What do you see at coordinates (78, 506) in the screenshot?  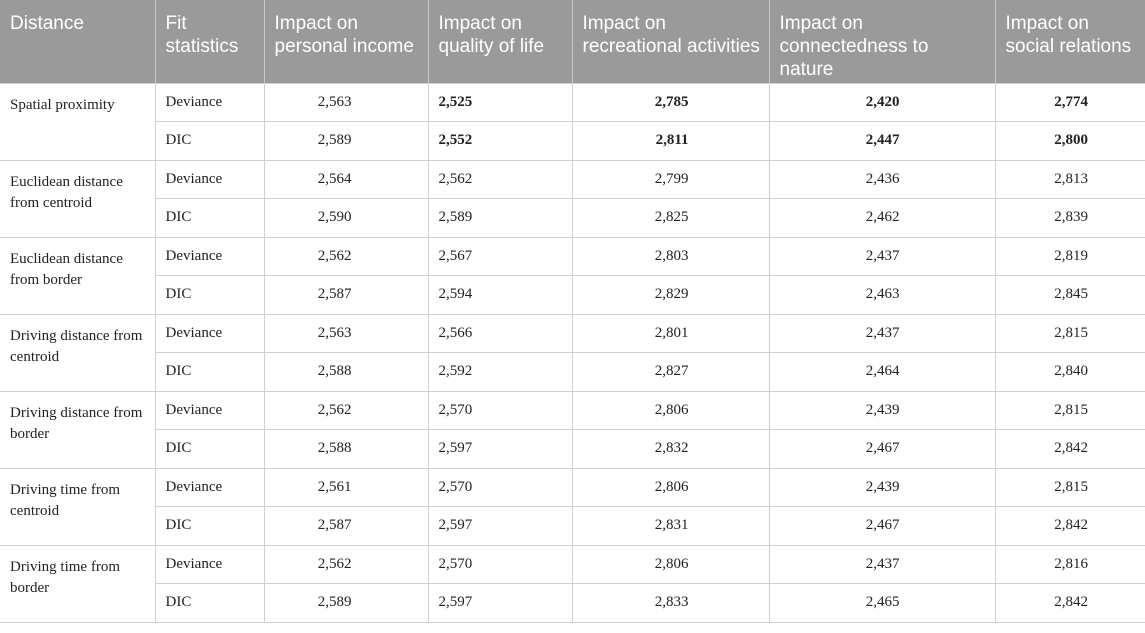 I see `distance-cell: Driving time from centroid` at bounding box center [78, 506].